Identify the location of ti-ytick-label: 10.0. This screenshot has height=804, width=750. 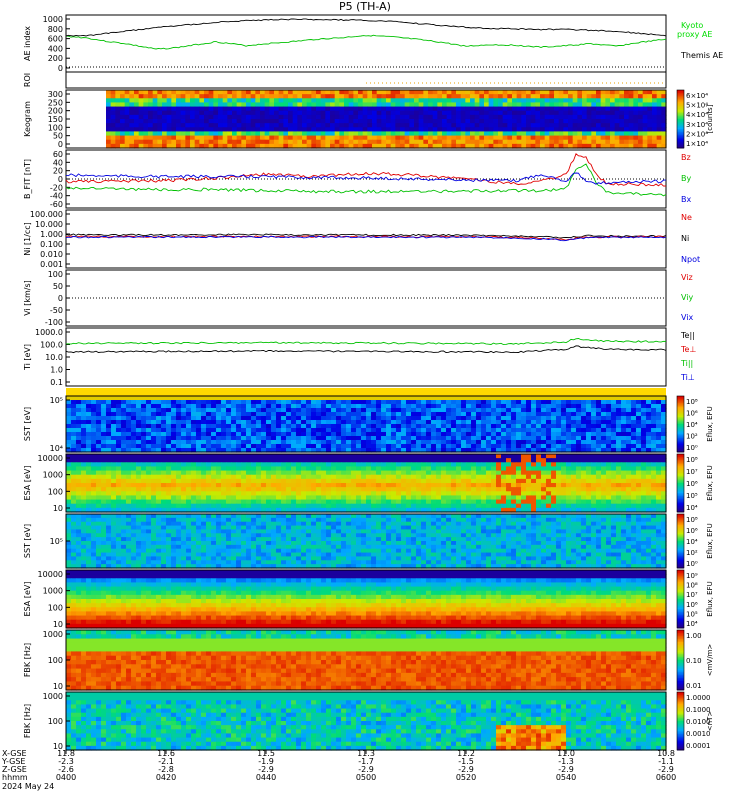
(54, 357).